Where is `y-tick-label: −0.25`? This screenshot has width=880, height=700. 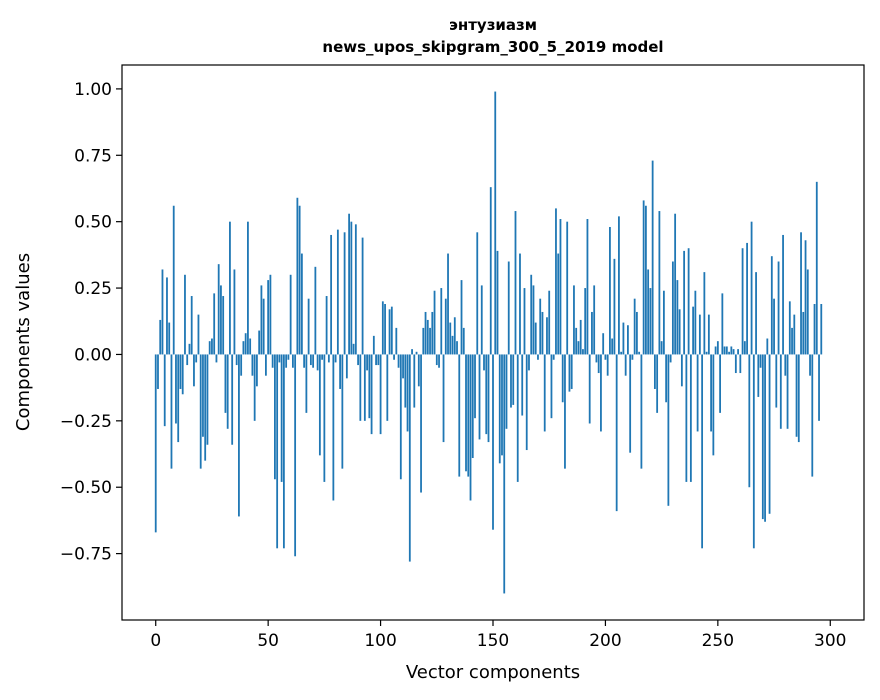 y-tick-label: −0.25 is located at coordinates (86, 422).